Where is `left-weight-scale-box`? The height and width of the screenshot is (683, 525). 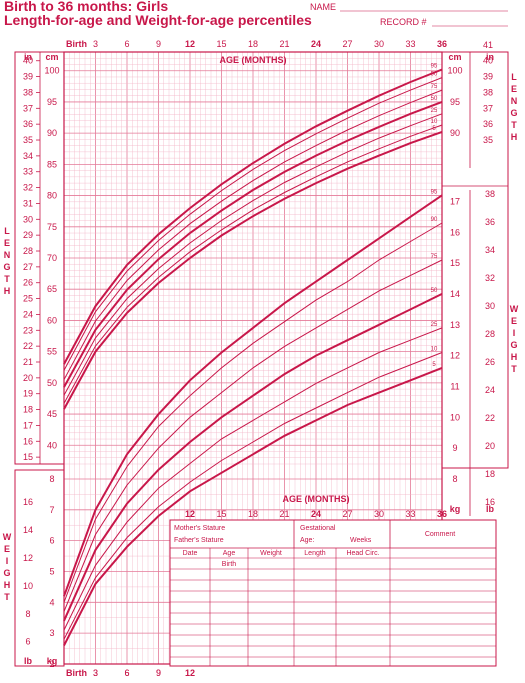
left-weight-scale-box is located at coordinates (39, 568).